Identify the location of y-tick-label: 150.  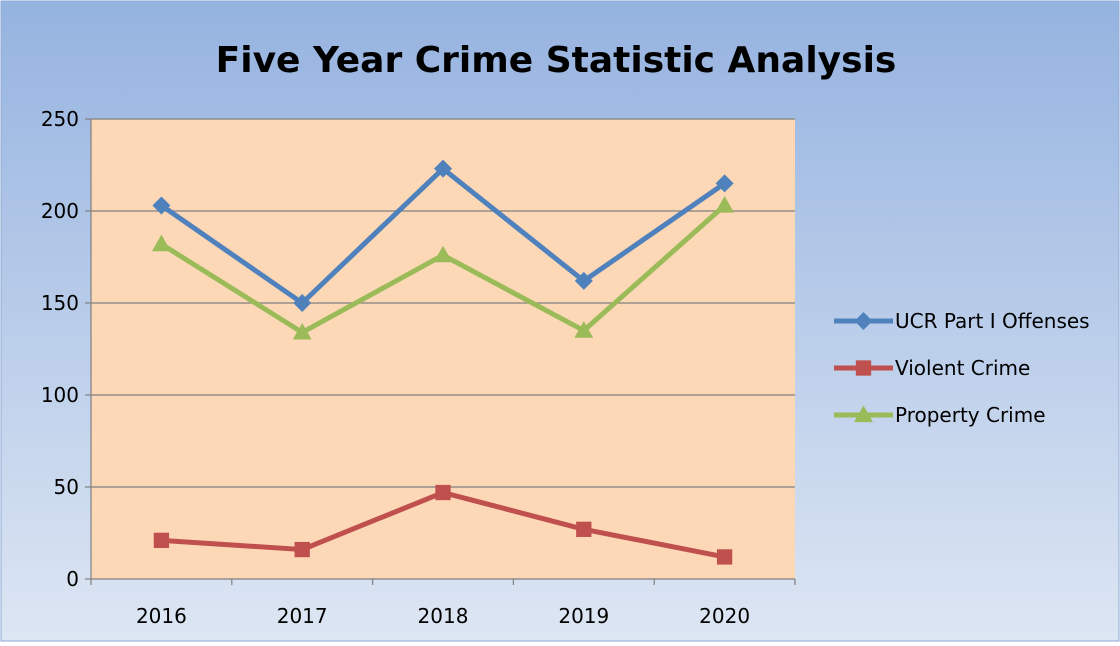
(60, 303).